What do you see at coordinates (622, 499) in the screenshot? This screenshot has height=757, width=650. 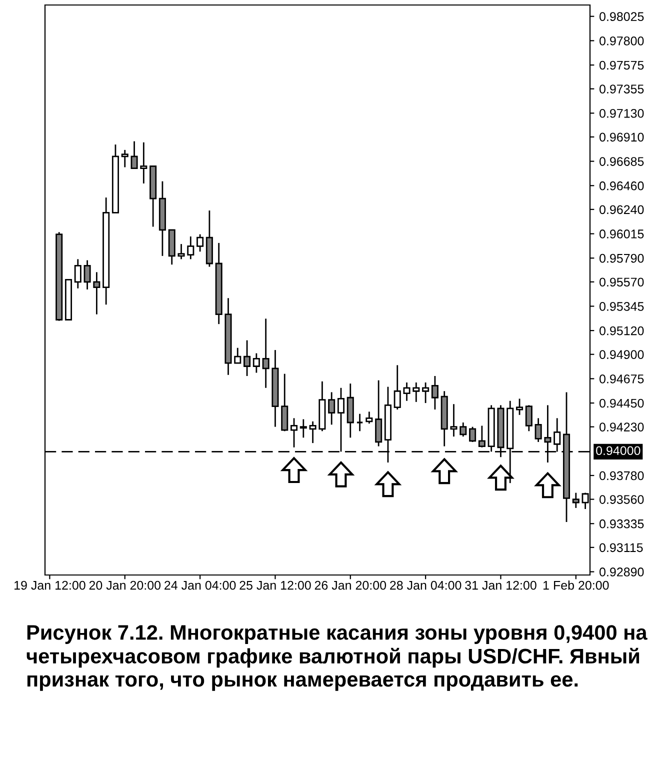 I see `y-tick-label: 0.93560` at bounding box center [622, 499].